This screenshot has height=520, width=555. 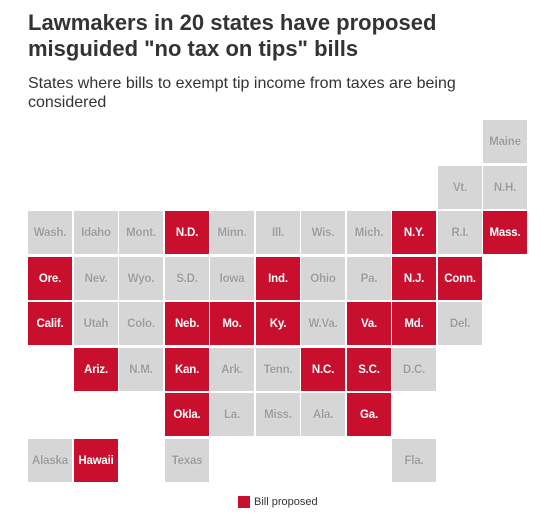 I want to click on state-tile-ky: Ky., so click(x=278, y=323).